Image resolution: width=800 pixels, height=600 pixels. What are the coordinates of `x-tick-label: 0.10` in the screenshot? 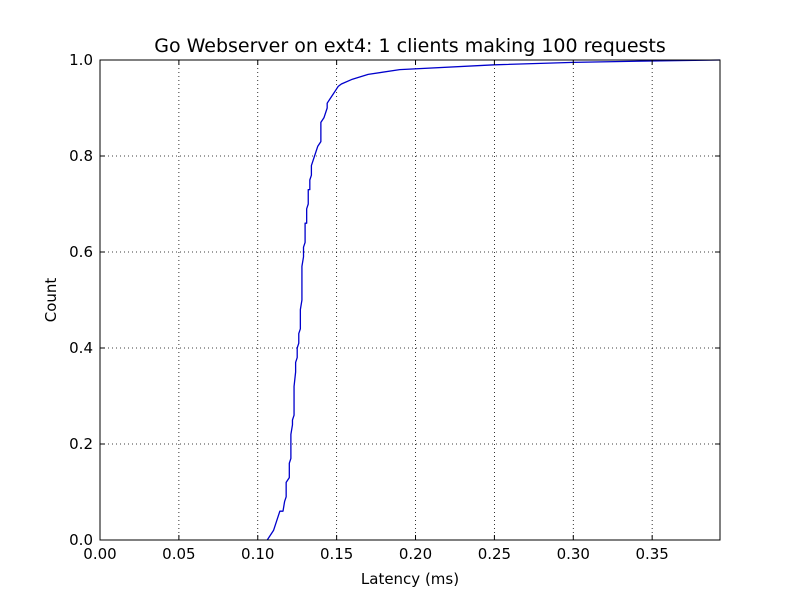 It's located at (257, 554).